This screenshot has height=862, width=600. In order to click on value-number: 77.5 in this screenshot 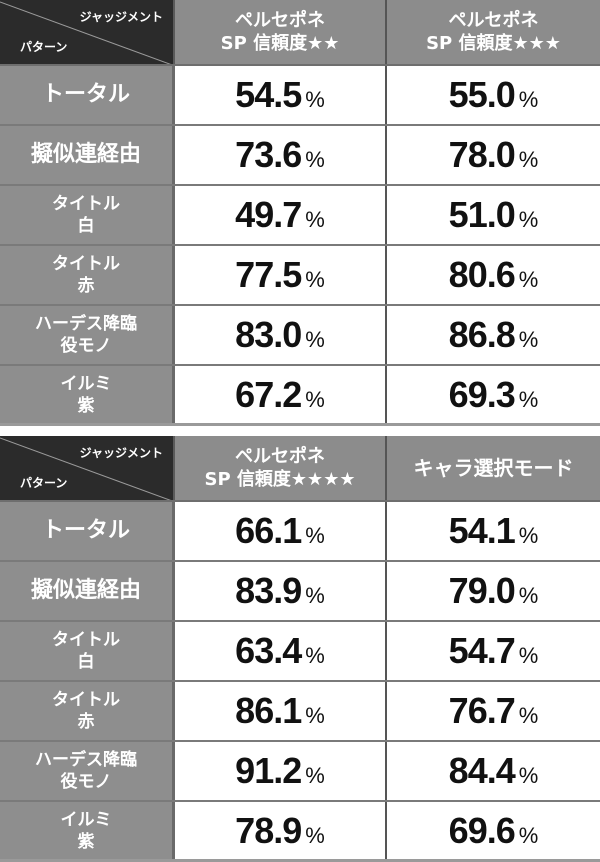, I will do `click(268, 274)`.